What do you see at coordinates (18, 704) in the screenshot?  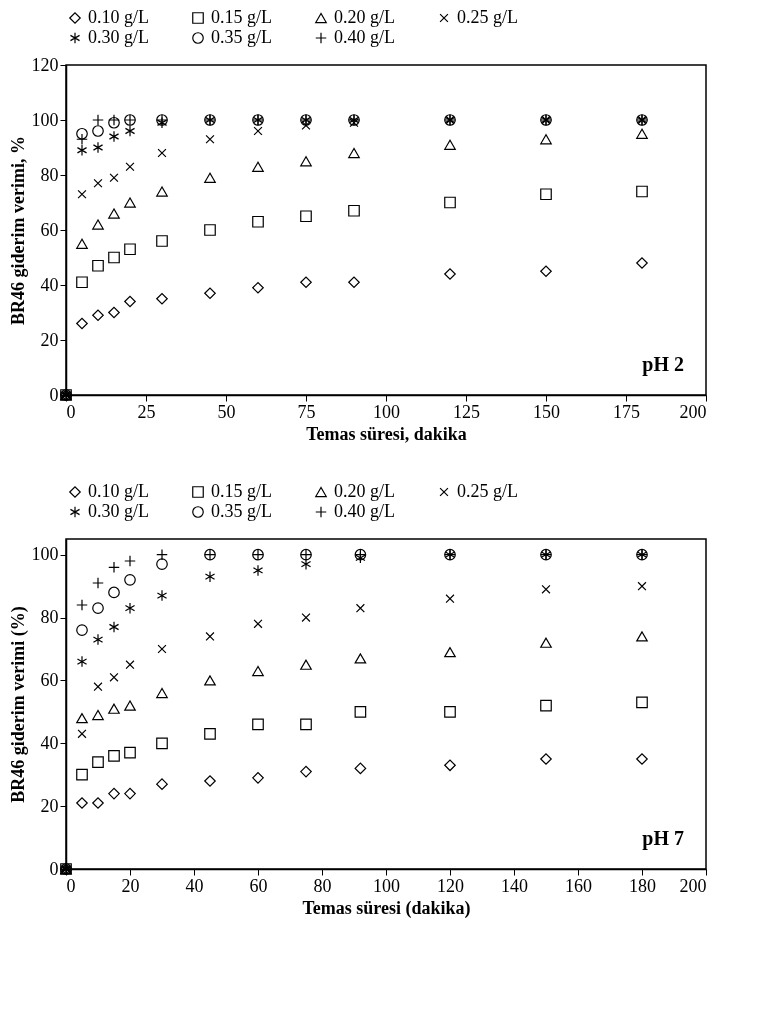 I see `y-axis-title: BR46 giderim verimi (%)` at bounding box center [18, 704].